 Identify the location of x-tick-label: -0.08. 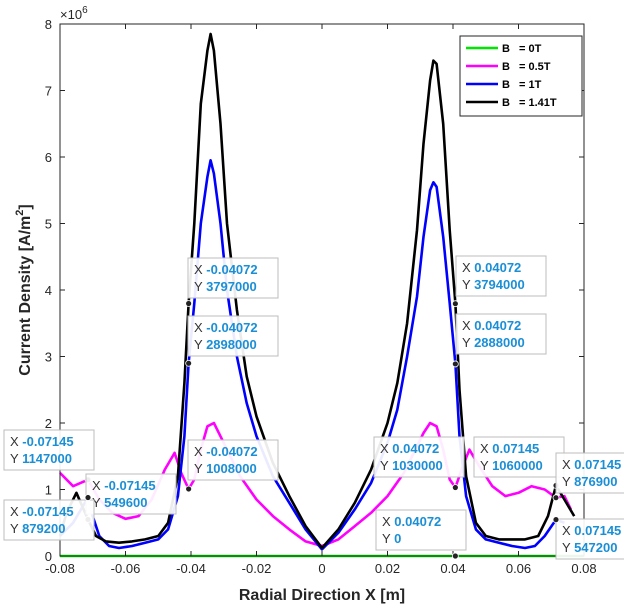
(60, 568).